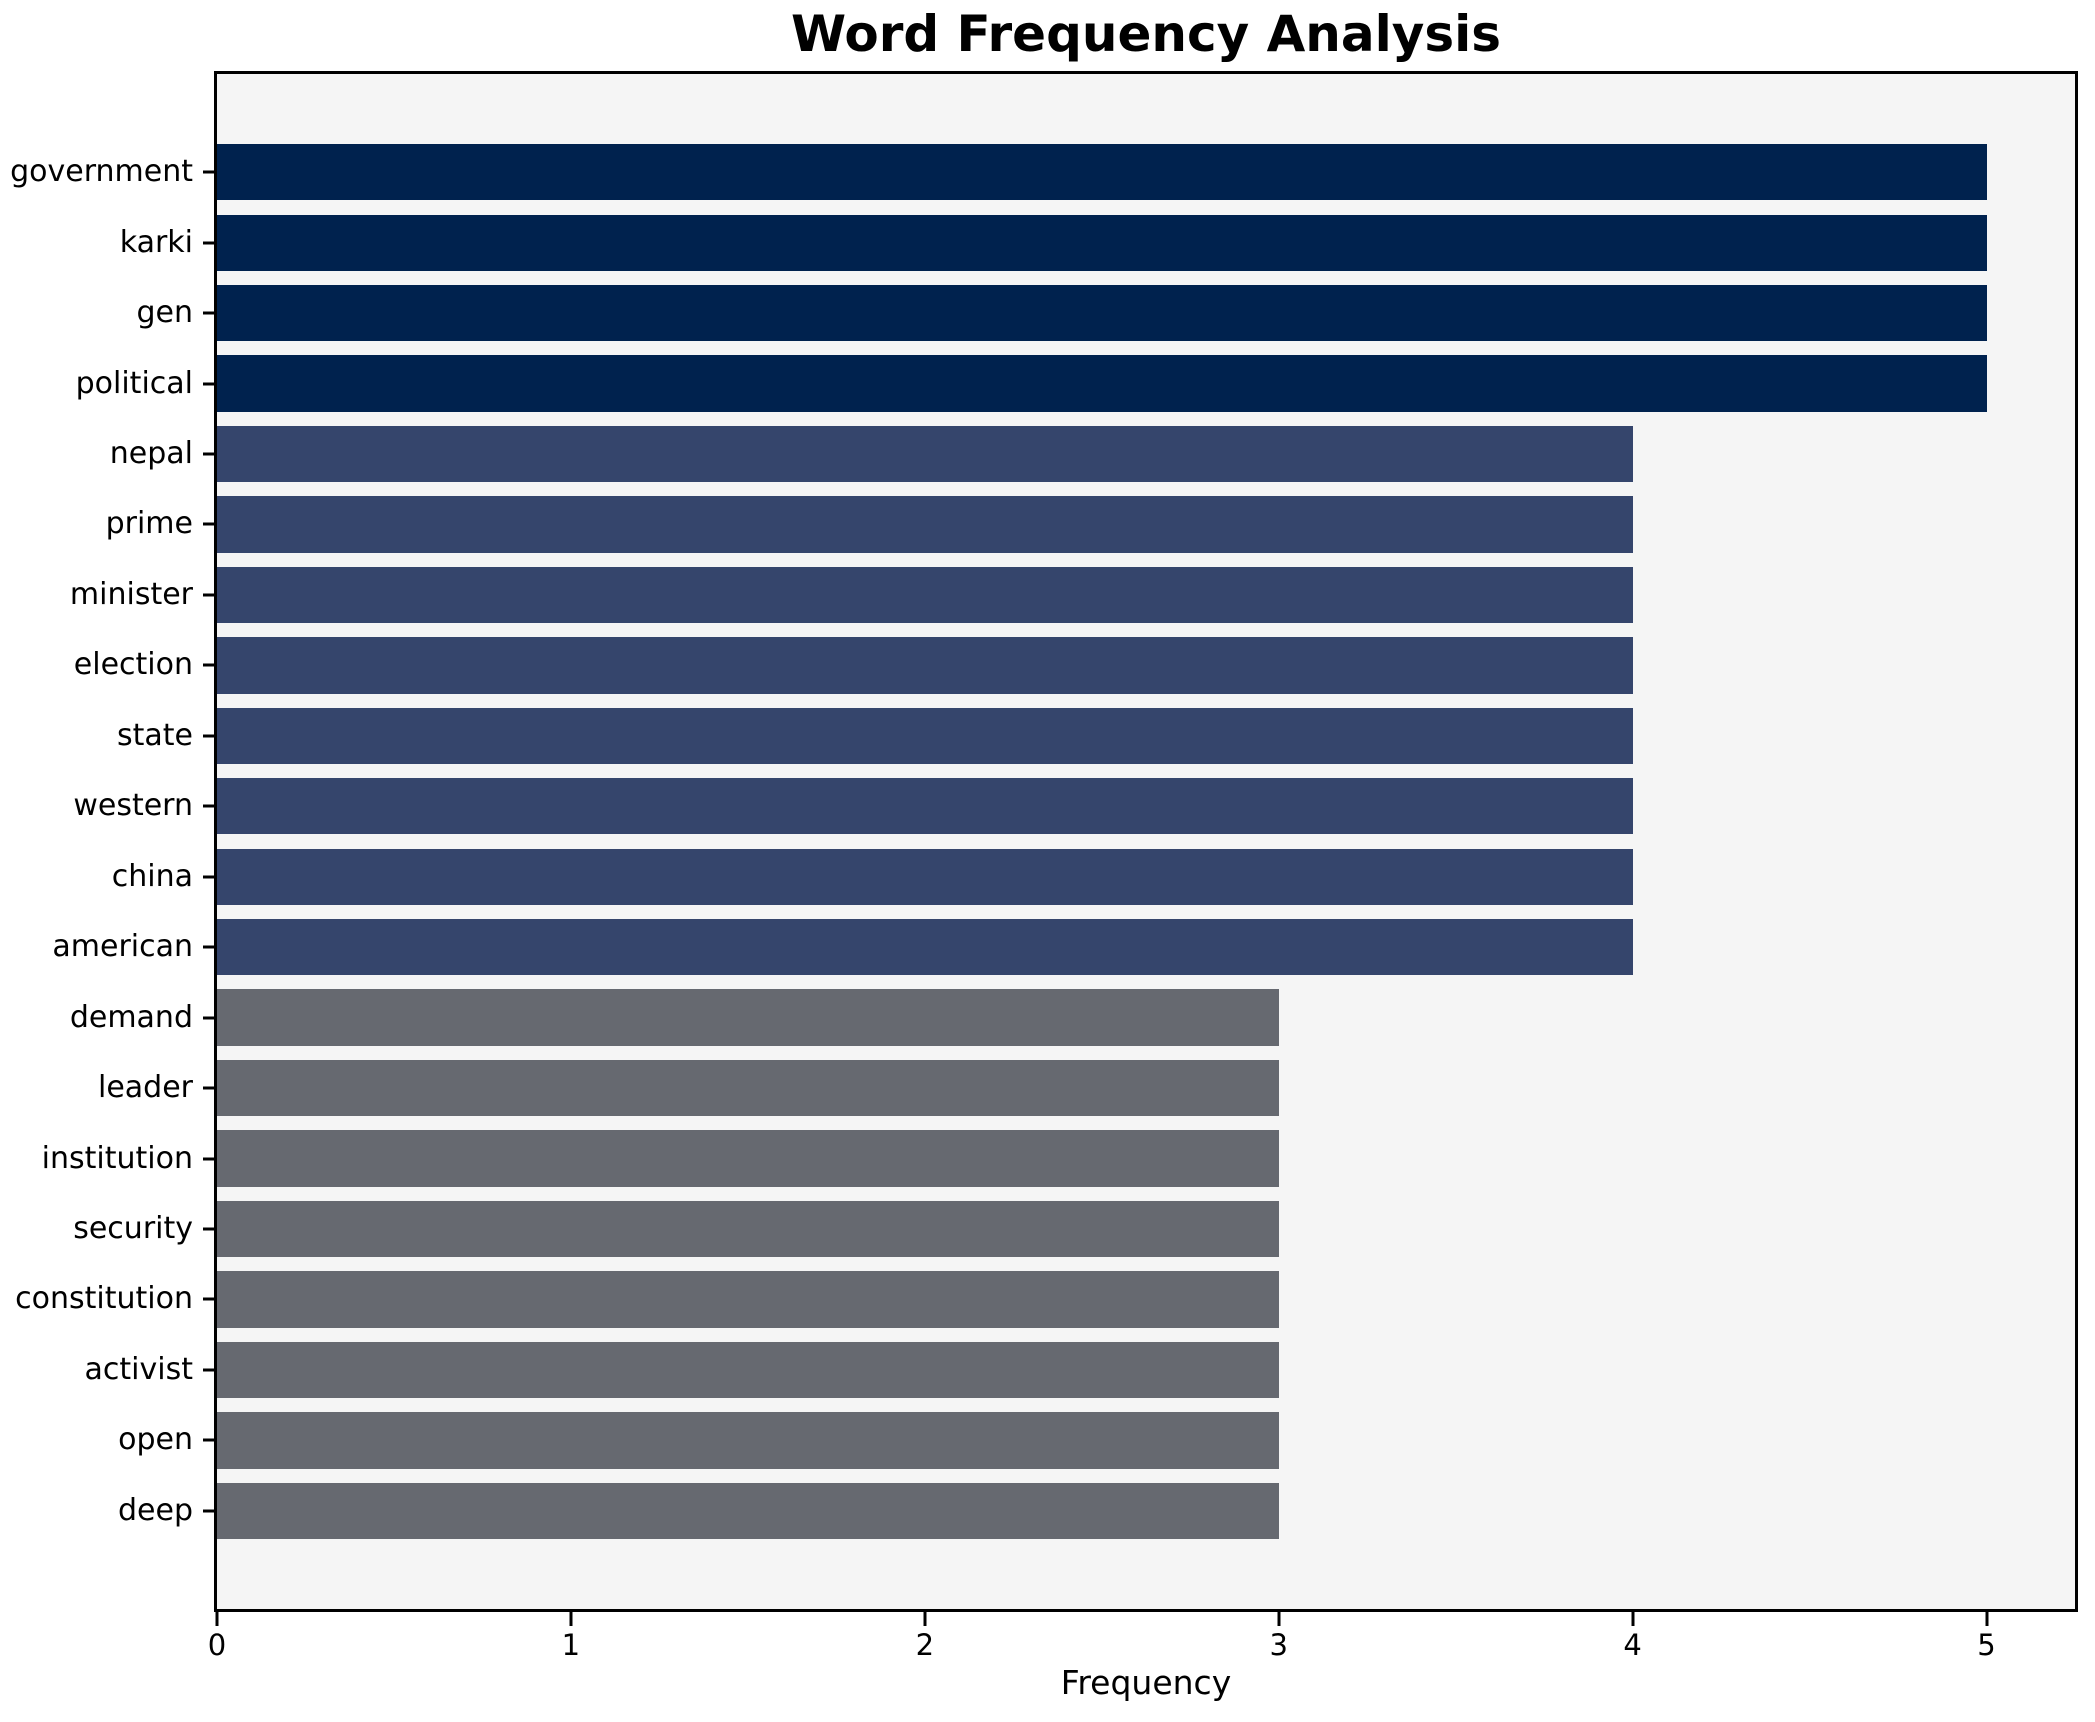 Image resolution: width=2095 pixels, height=1722 pixels. What do you see at coordinates (1102, 313) in the screenshot?
I see `bar-gen` at bounding box center [1102, 313].